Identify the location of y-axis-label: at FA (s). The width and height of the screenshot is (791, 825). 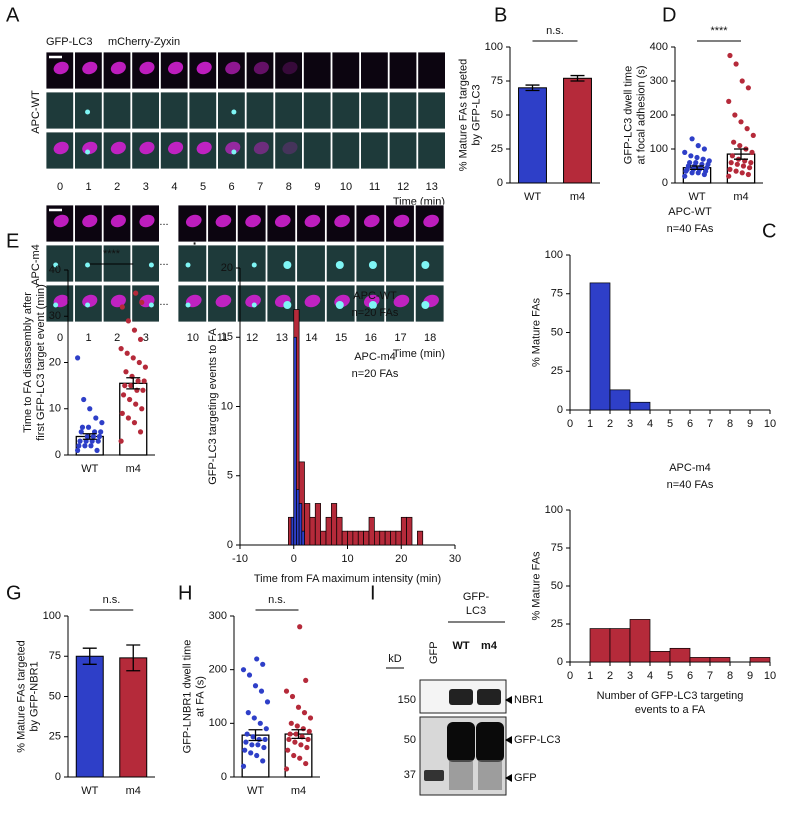
(200, 696).